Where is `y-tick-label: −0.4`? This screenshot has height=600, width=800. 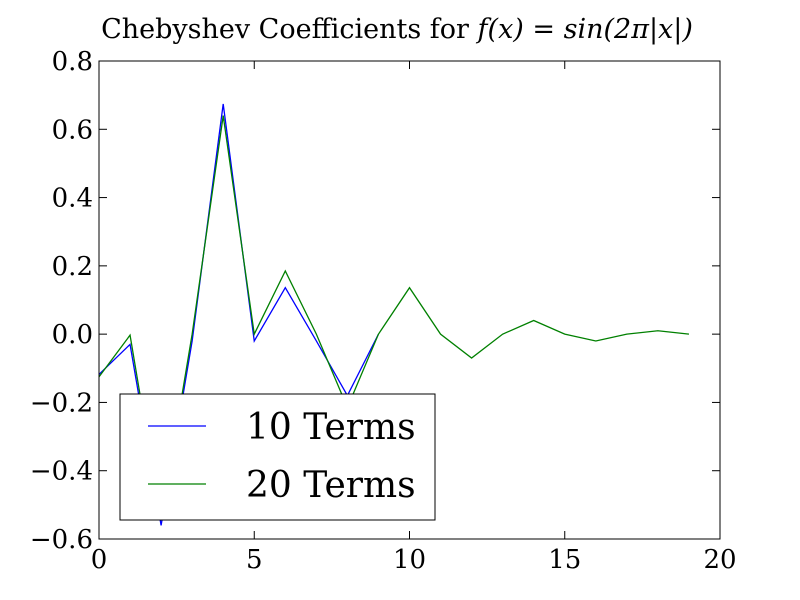 y-tick-label: −0.4 is located at coordinates (61, 472).